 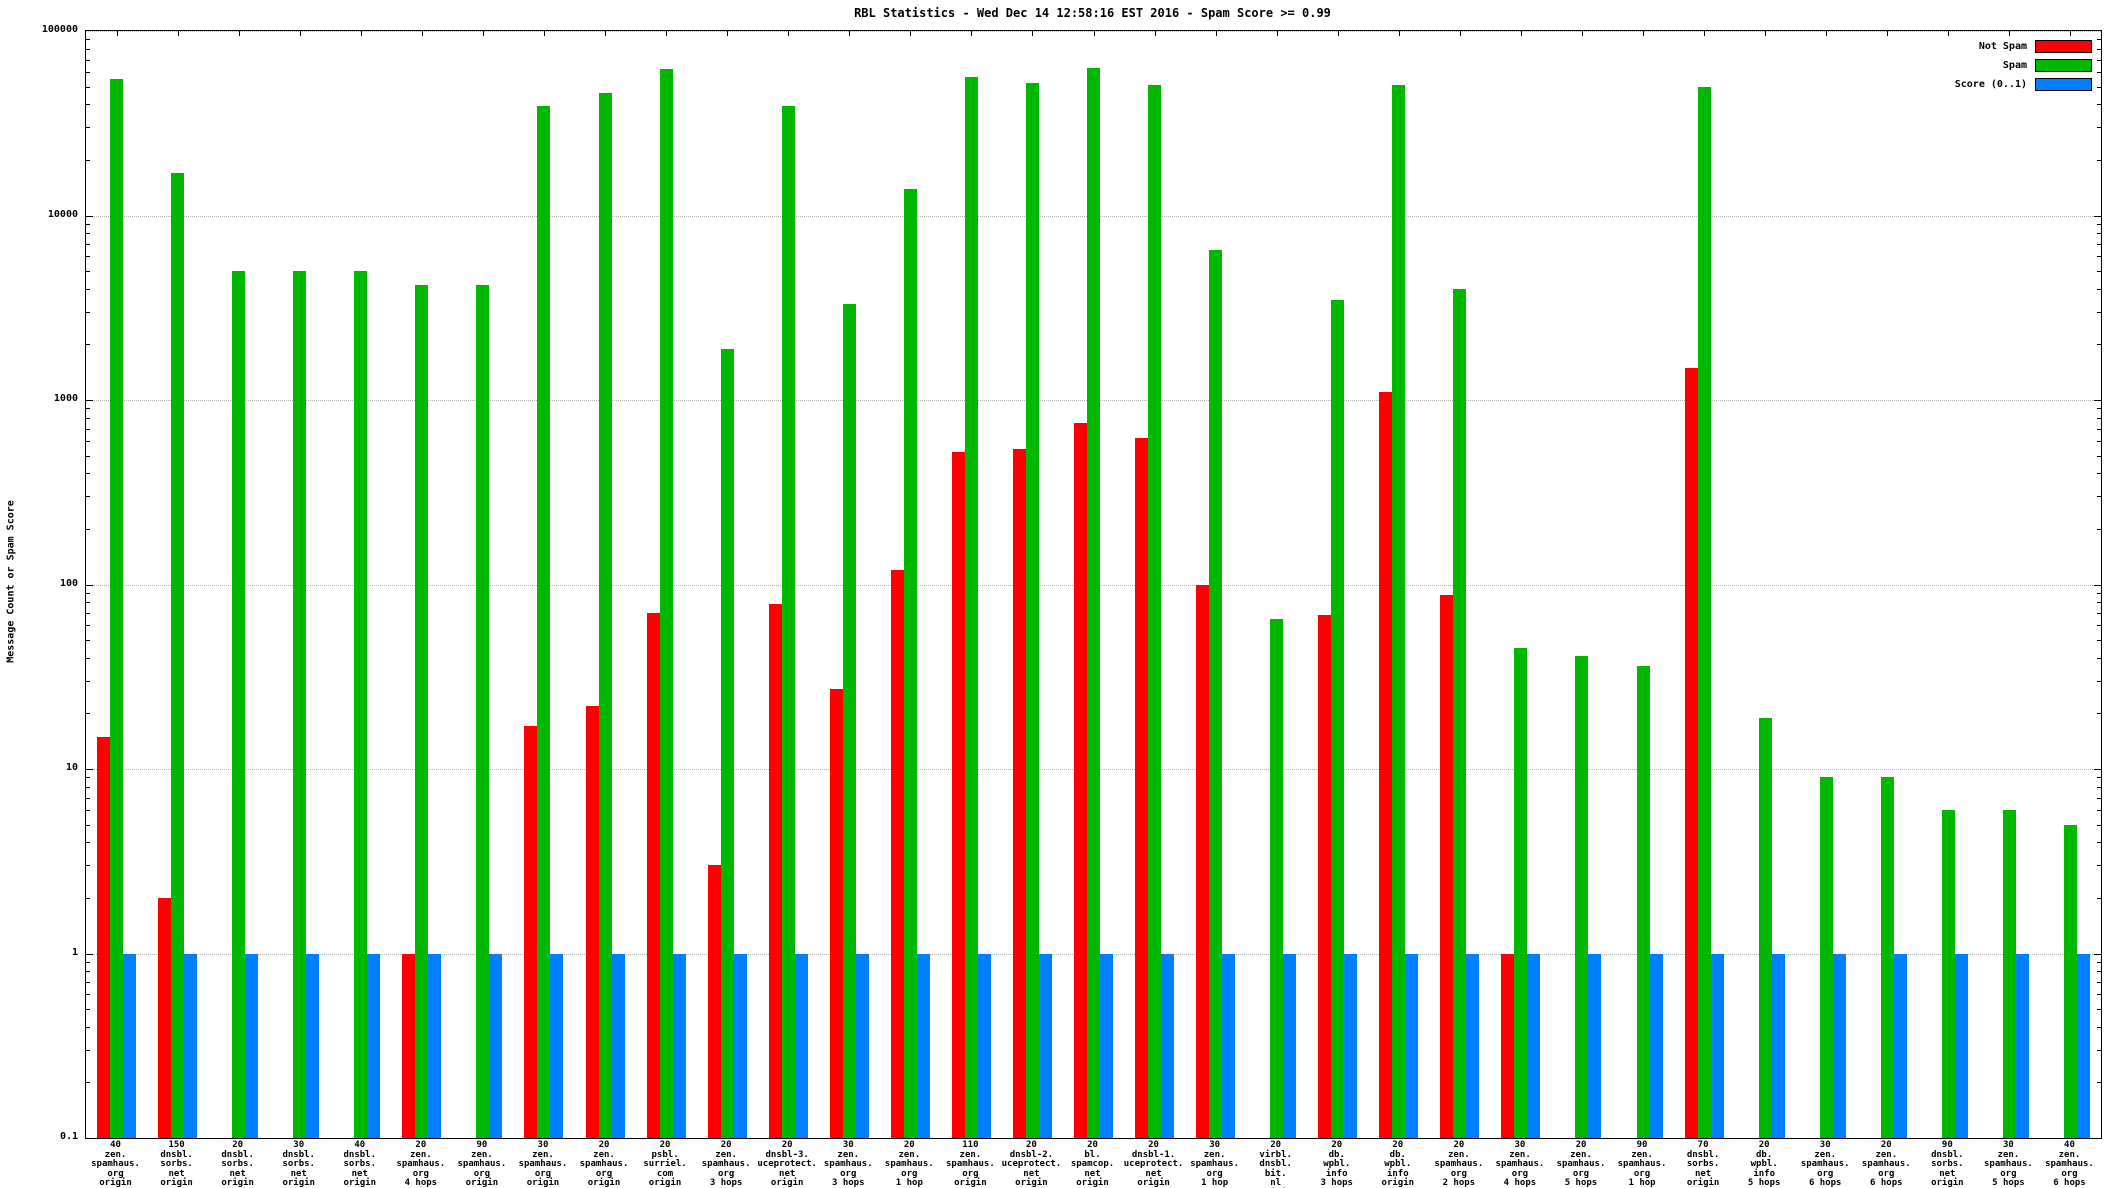 I want to click on x-label-line: spamcop., so click(x=1092, y=1164).